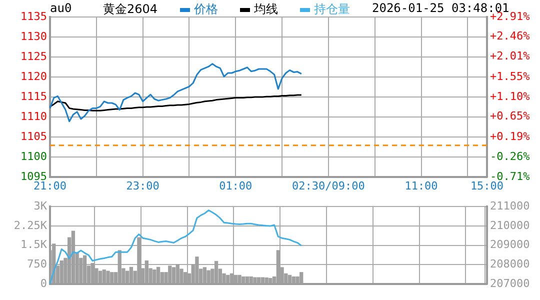 The width and height of the screenshot is (540, 300). Describe the element at coordinates (33, 56) in the screenshot. I see `y-tick-label: 1125` at that location.